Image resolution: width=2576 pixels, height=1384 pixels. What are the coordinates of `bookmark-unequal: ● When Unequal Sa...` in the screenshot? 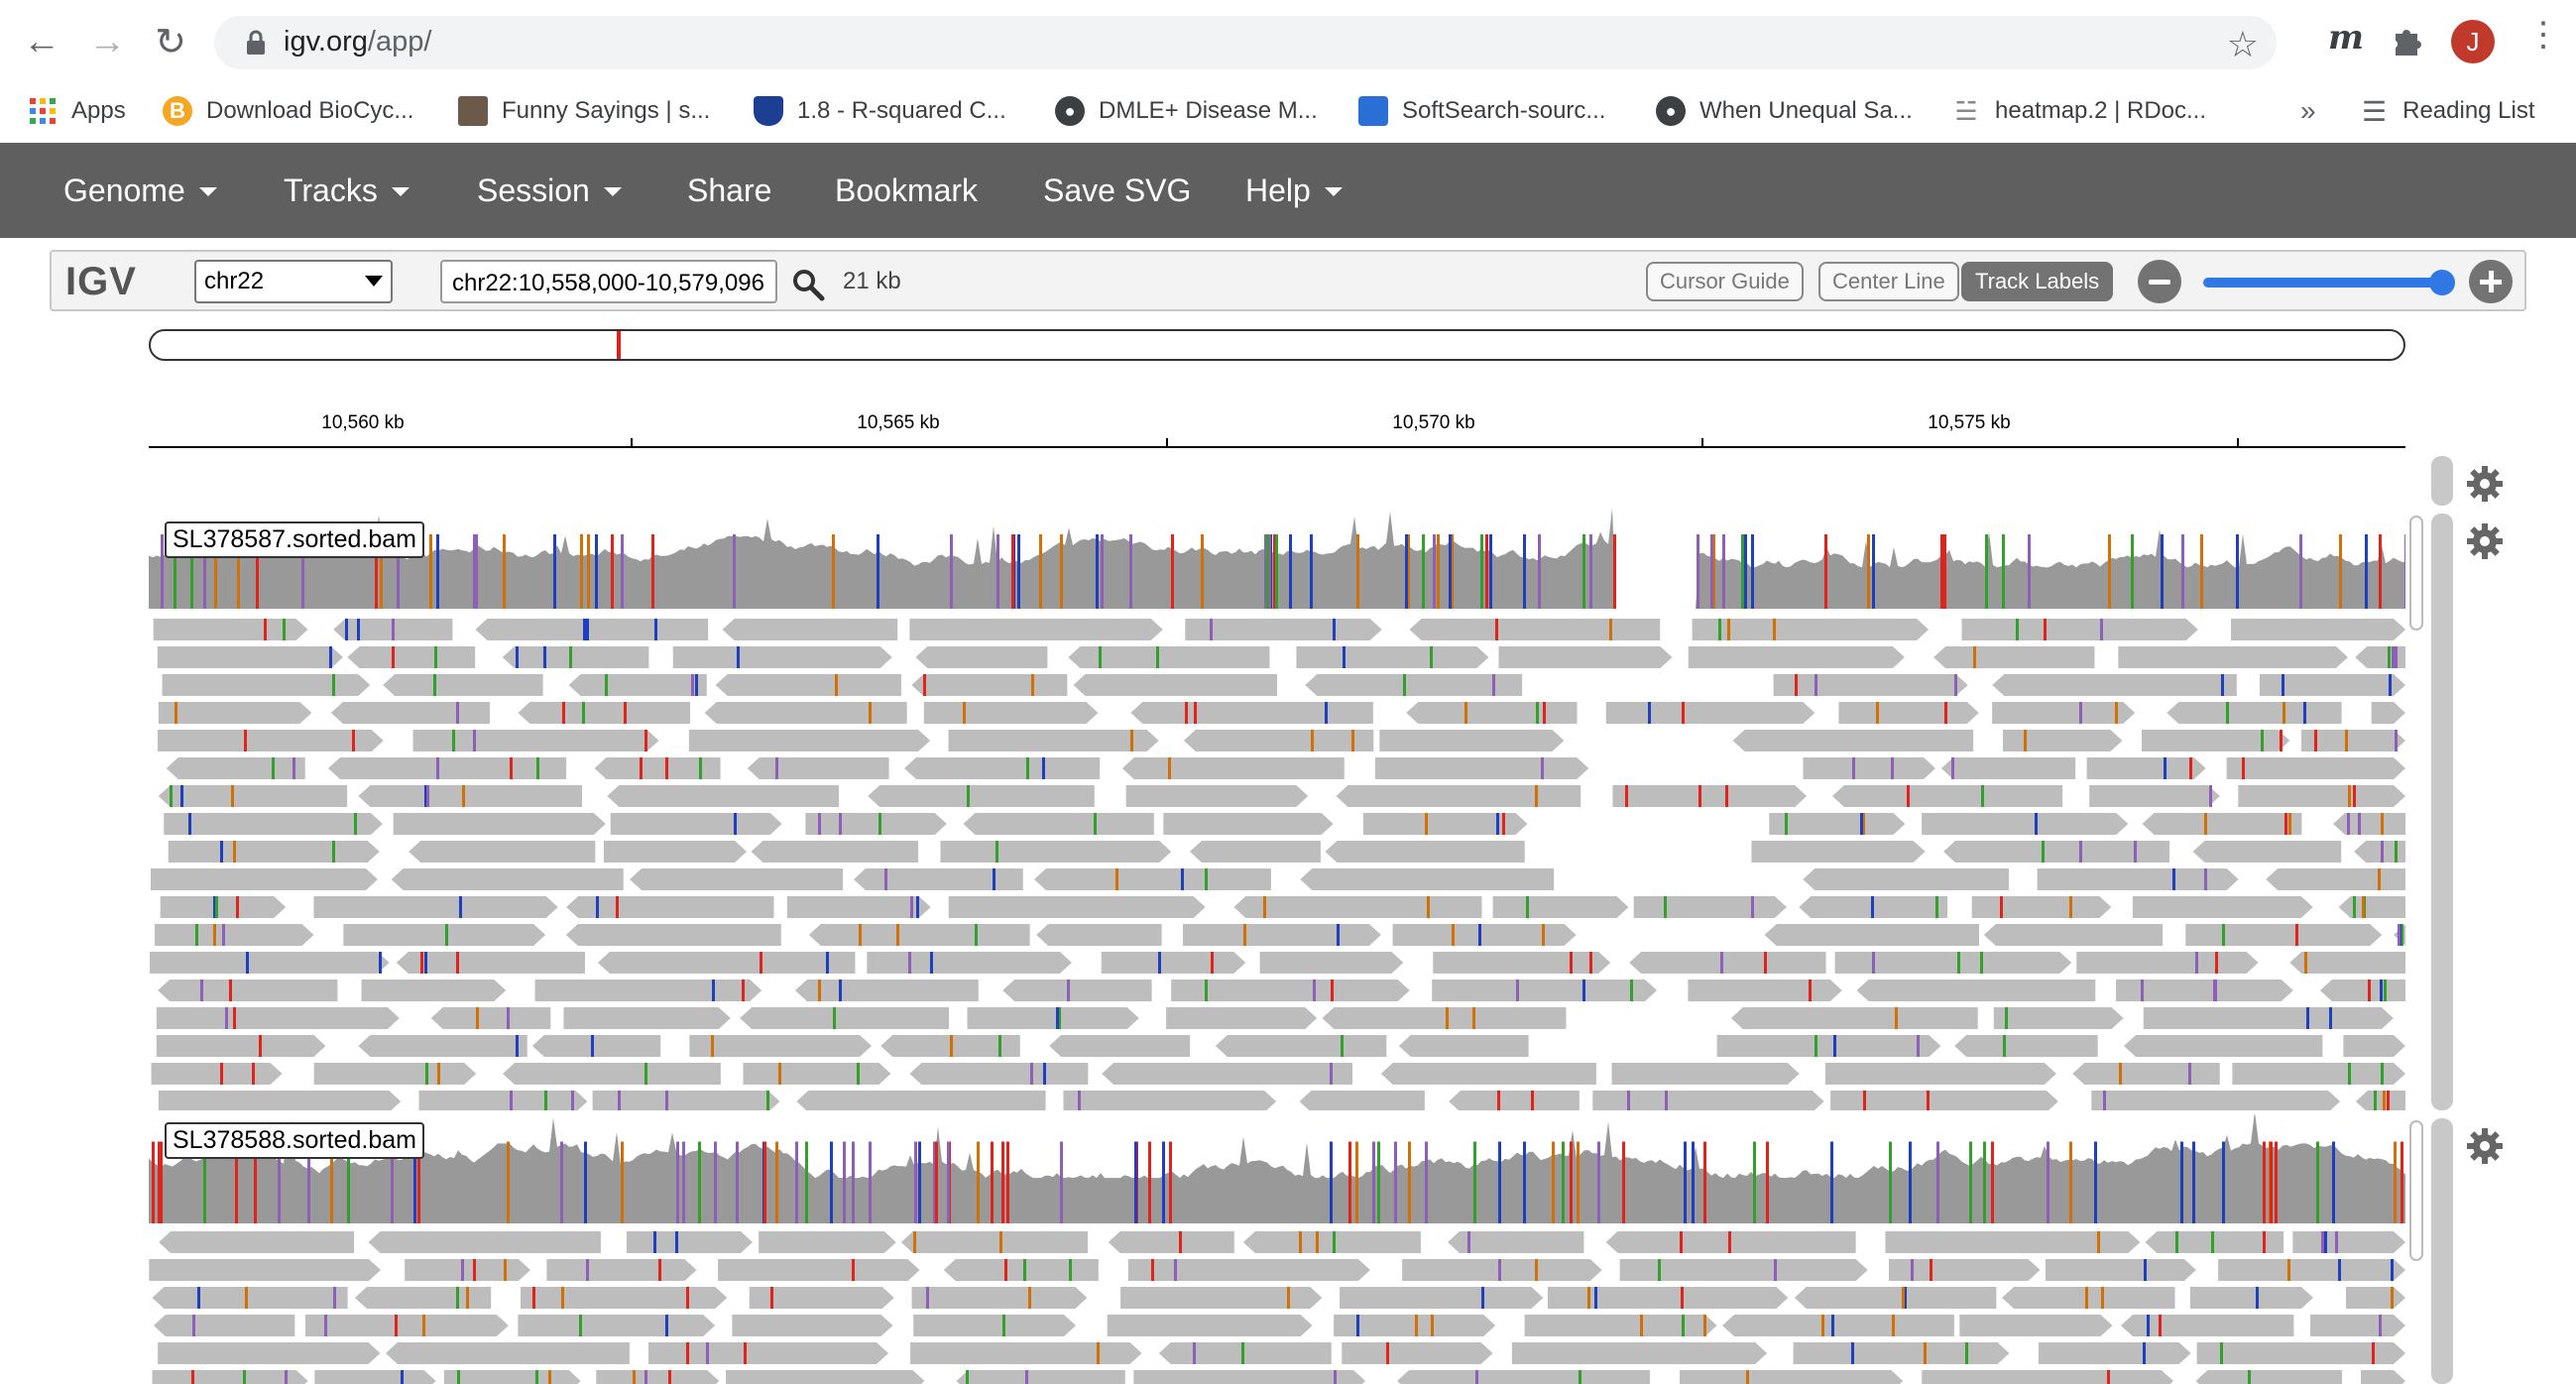 It's located at (1785, 111).